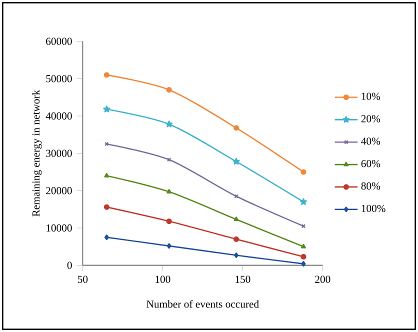 The width and height of the screenshot is (418, 332). What do you see at coordinates (37, 153) in the screenshot?
I see `y-axis-title: Remaining energy in network` at bounding box center [37, 153].